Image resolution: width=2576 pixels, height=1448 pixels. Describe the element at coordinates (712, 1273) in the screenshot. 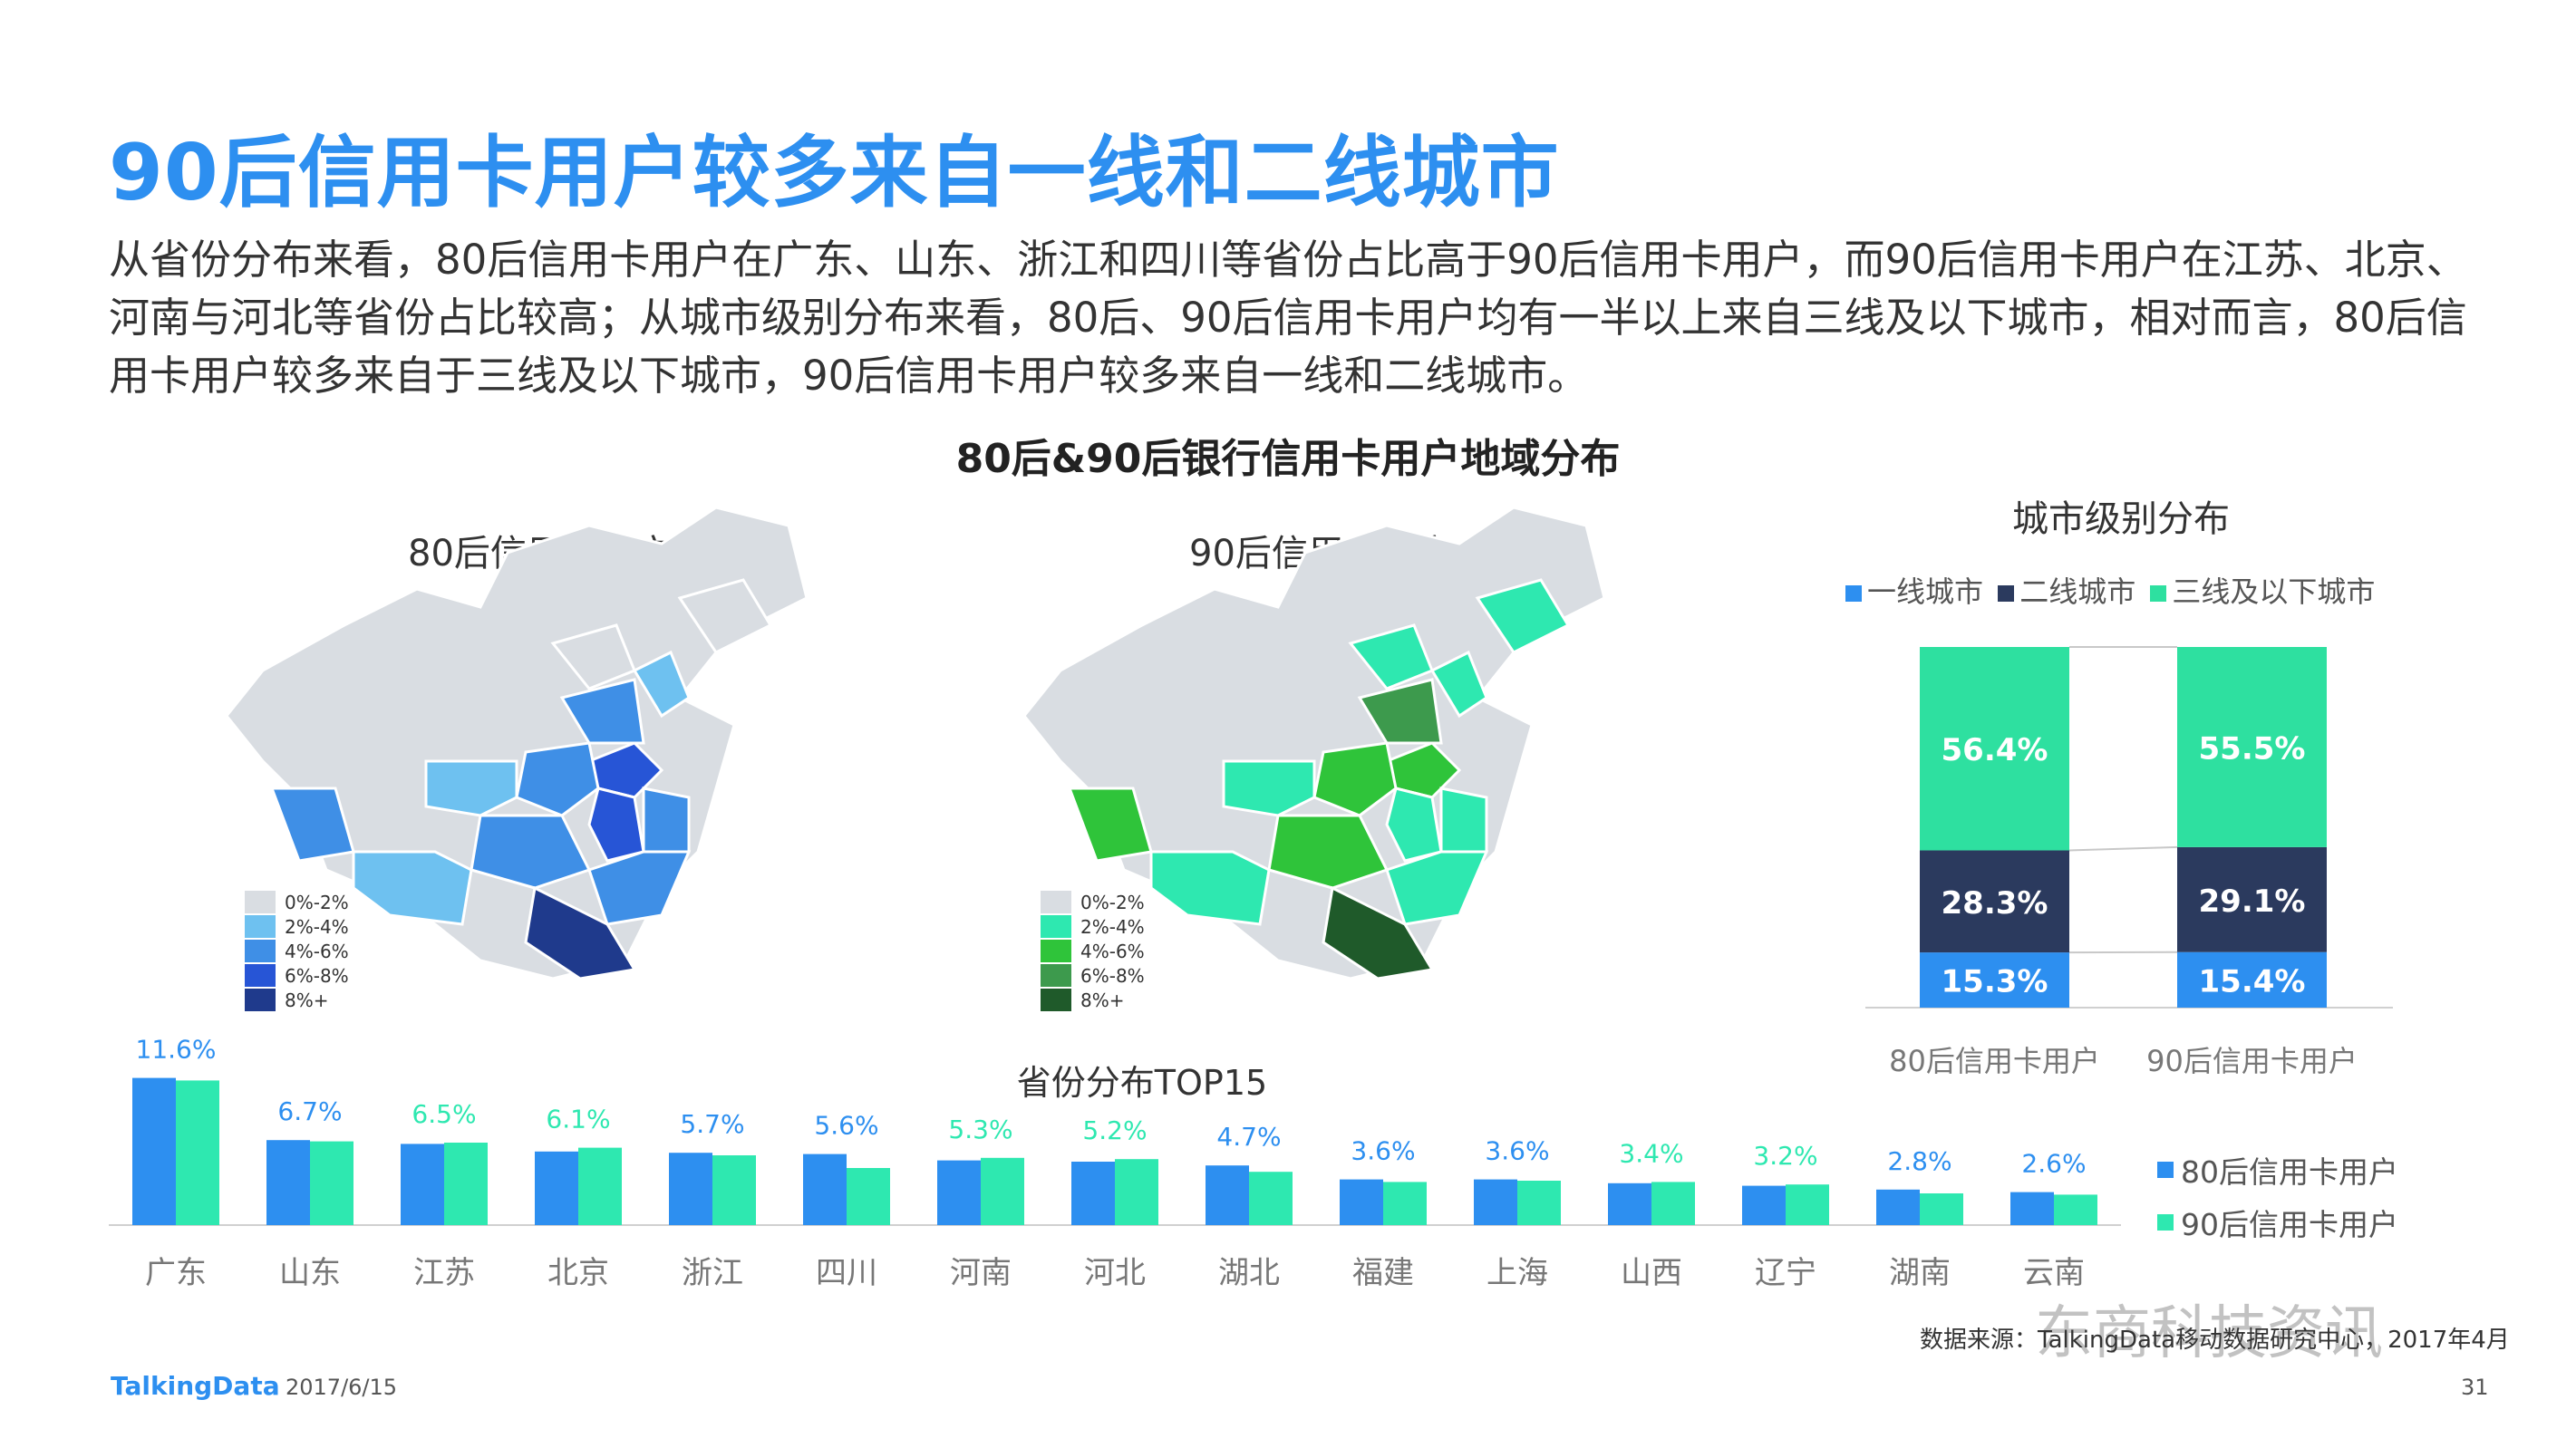

I see `province-category-label: 浙江` at that location.